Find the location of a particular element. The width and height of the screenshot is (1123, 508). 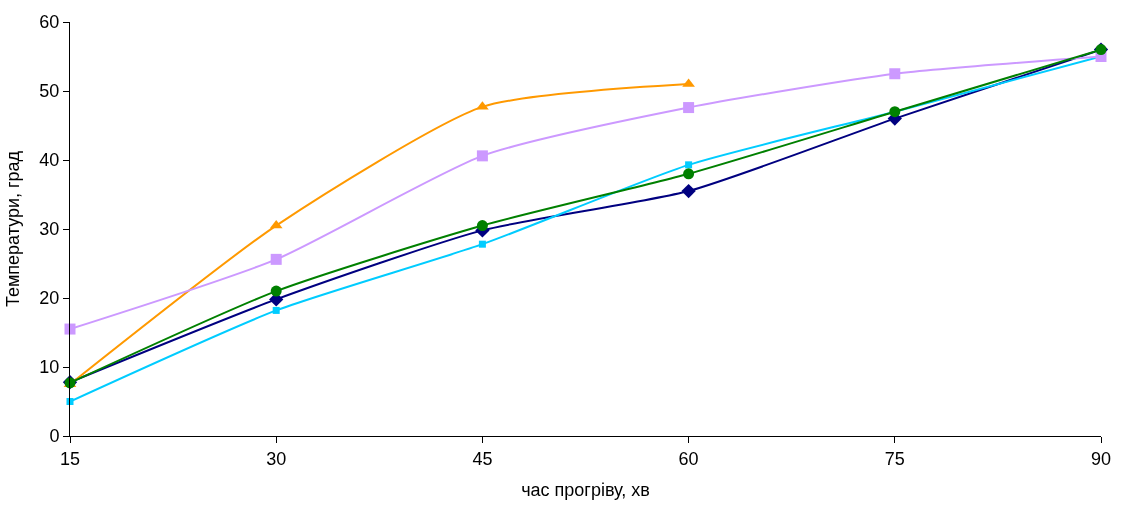

x-tick-label: 15 is located at coordinates (70, 458).